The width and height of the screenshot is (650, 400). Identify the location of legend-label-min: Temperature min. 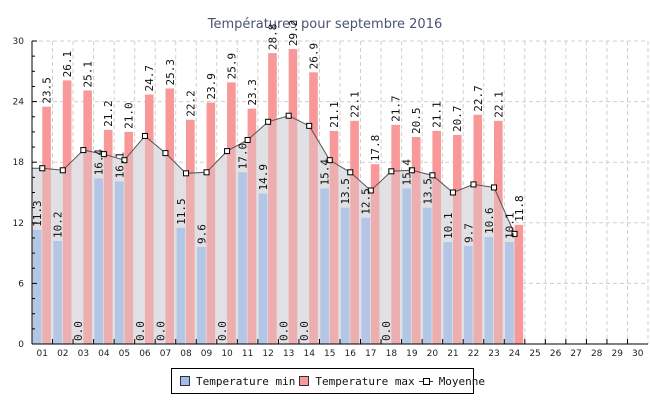
(246, 381).